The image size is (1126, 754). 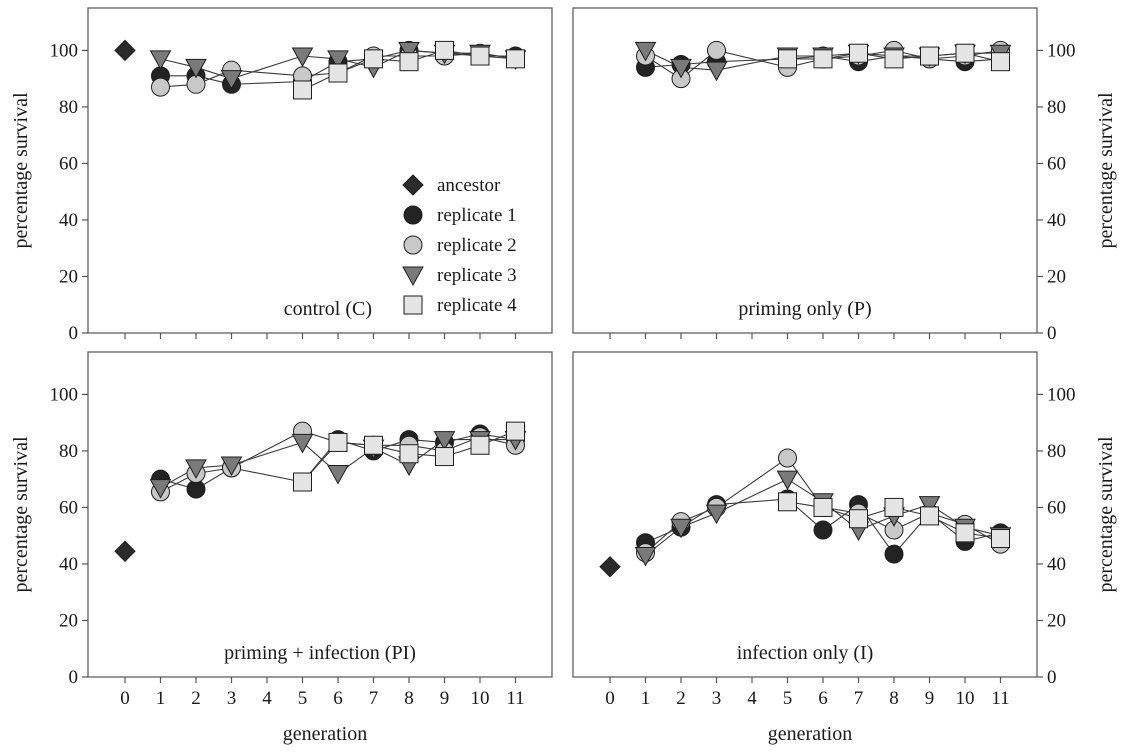 I want to click on legend-label: replicate 3, so click(x=477, y=275).